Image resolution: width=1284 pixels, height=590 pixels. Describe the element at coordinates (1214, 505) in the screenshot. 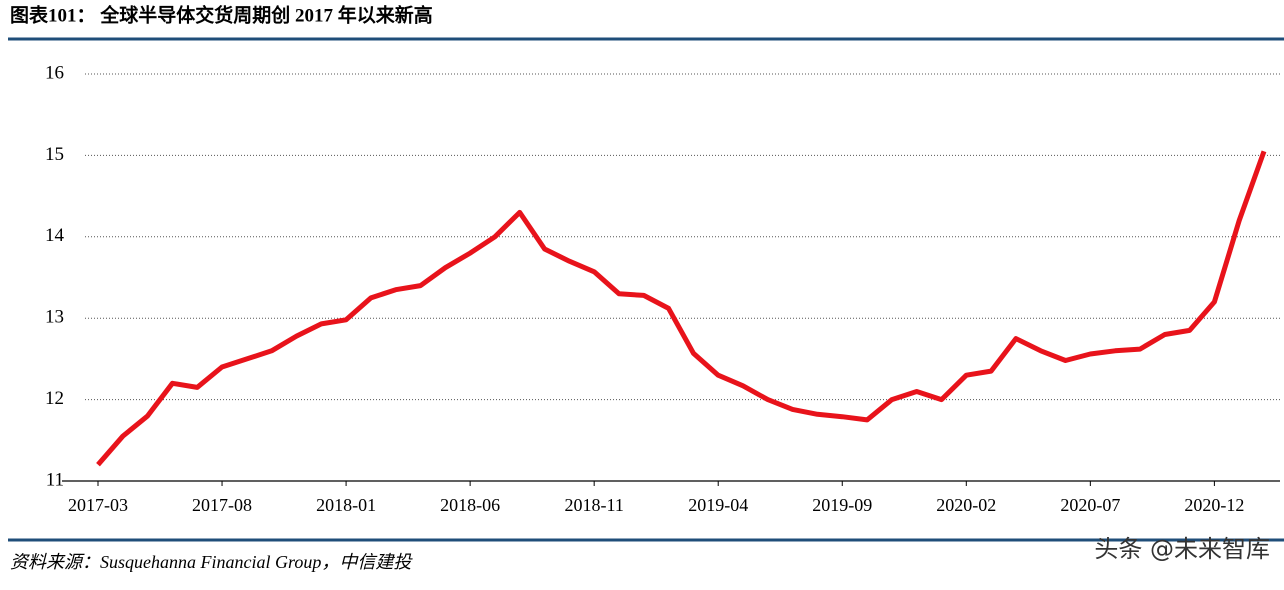

I see `x-tick-label: 2020-12` at that location.